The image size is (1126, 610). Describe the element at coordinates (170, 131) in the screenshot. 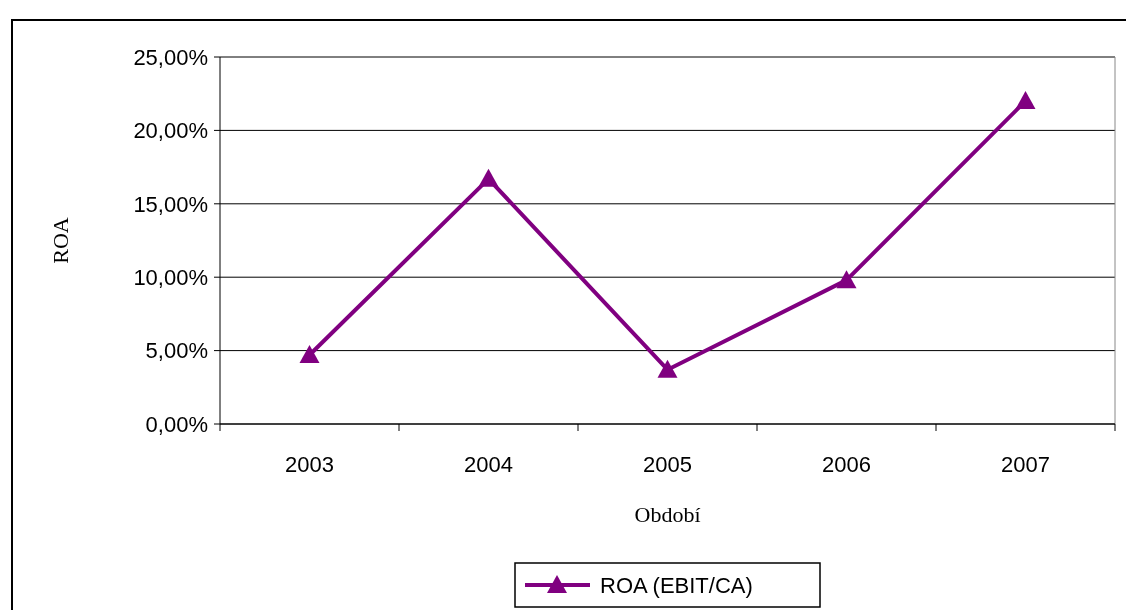

I see `y-tick-label: 20,00%` at that location.